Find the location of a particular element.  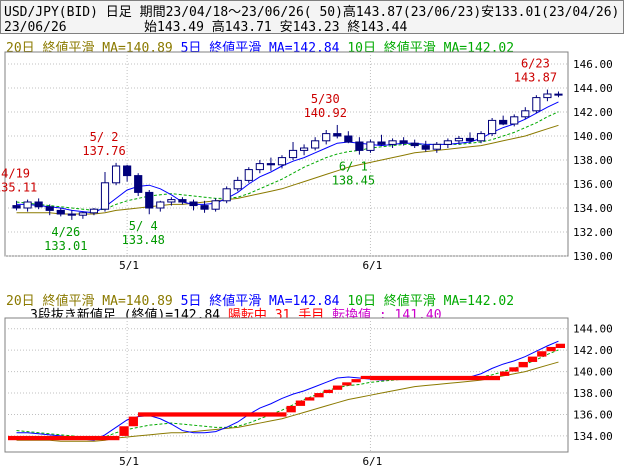

header-panel is located at coordinates (312, 17).